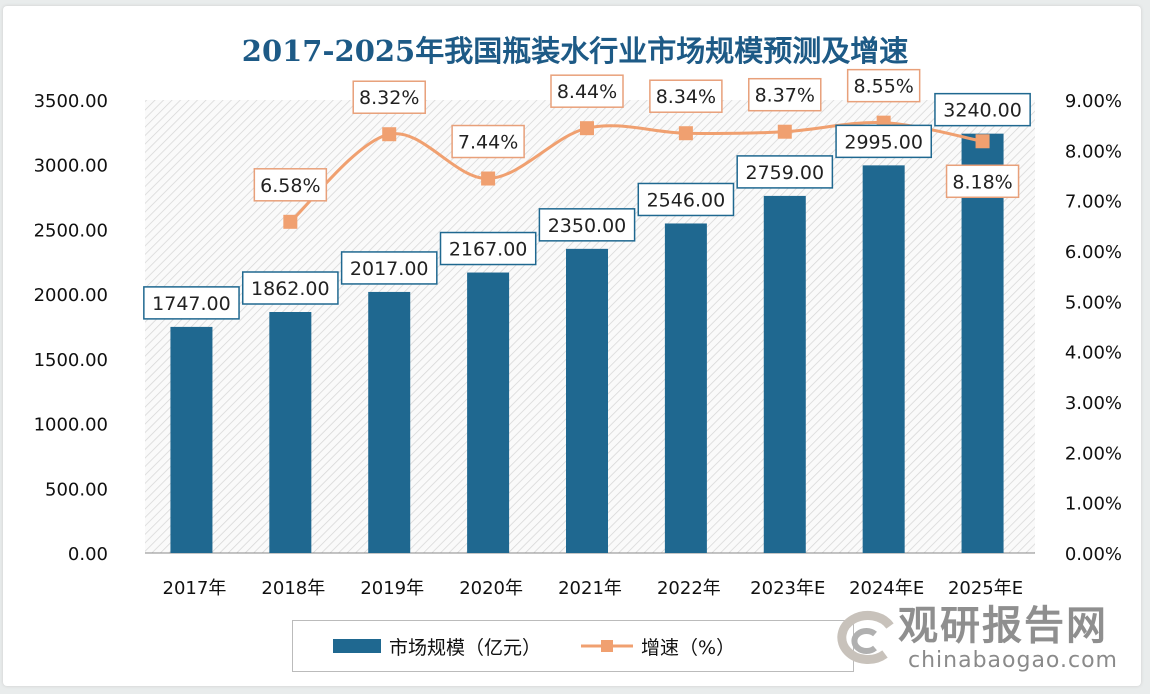 The image size is (1150, 694). I want to click on bar-data-label: 1862.00, so click(290, 289).